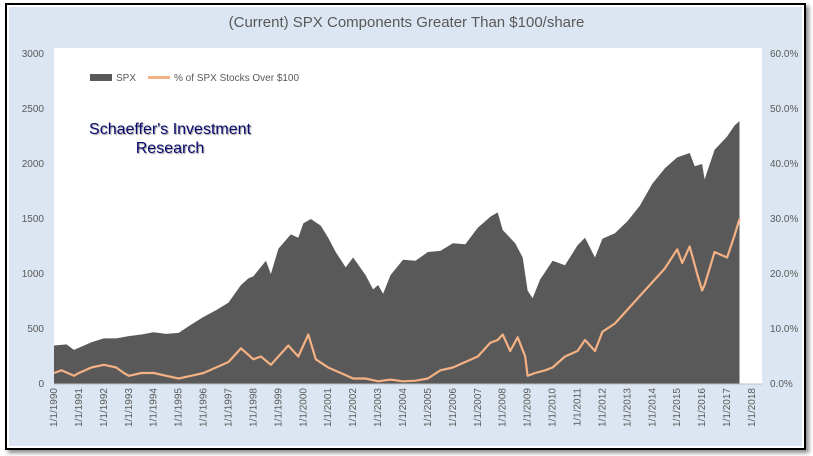 Image resolution: width=813 pixels, height=456 pixels. I want to click on x-tick-label: 1/1/1993, so click(129, 407).